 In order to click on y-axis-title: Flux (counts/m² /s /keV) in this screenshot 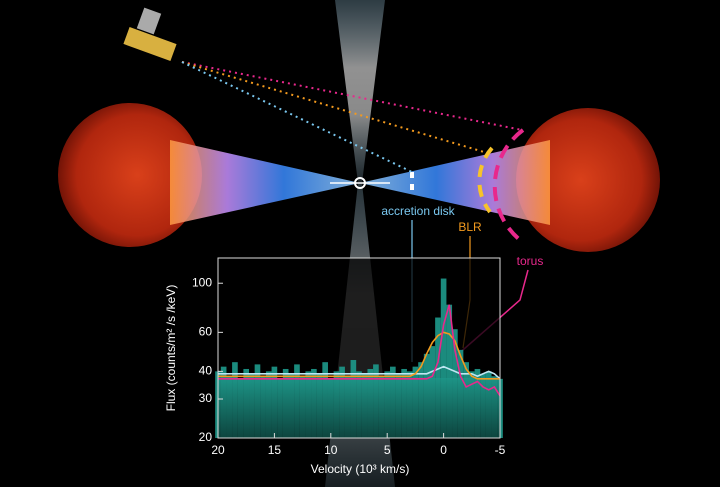, I will do `click(171, 348)`.